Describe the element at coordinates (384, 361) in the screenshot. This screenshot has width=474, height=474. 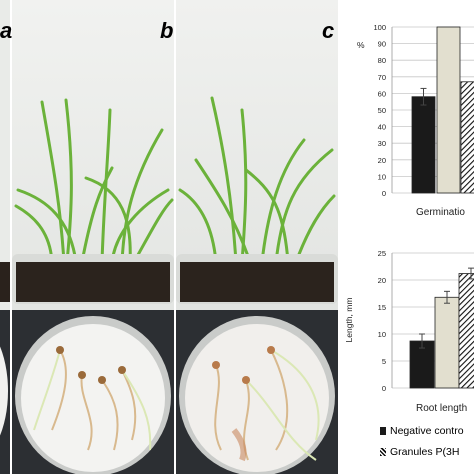
I see `y-tick-label: 5` at that location.